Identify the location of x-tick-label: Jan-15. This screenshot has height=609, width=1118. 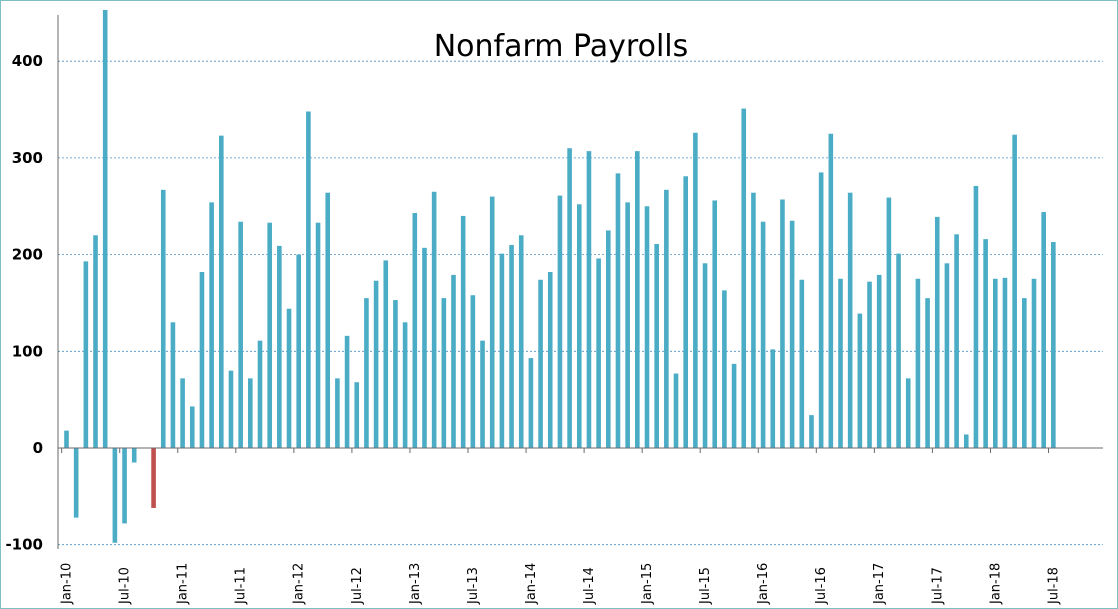
(647, 584).